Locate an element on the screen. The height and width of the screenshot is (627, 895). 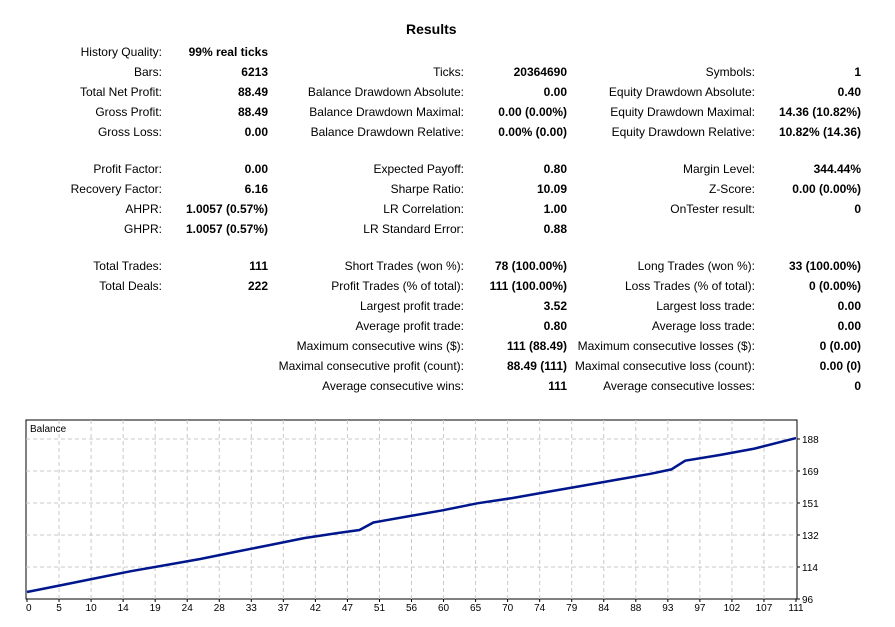
stat-label: Balance Drawdown Maximal: is located at coordinates (386, 112).